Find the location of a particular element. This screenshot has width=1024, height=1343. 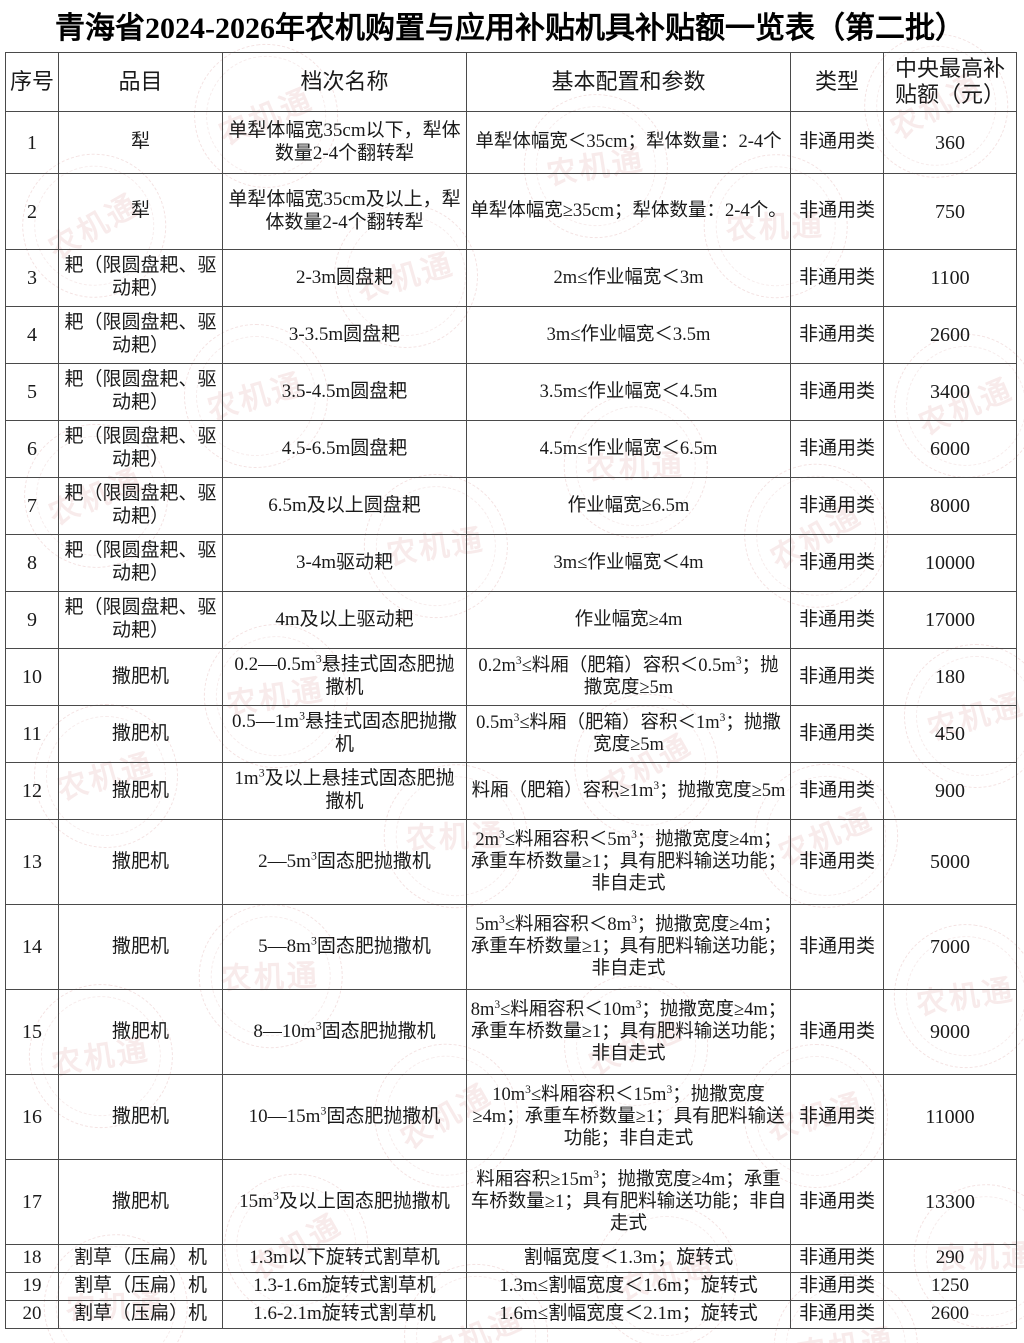

cell-config: 3m≤作业幅宽＜4m is located at coordinates (628, 563).